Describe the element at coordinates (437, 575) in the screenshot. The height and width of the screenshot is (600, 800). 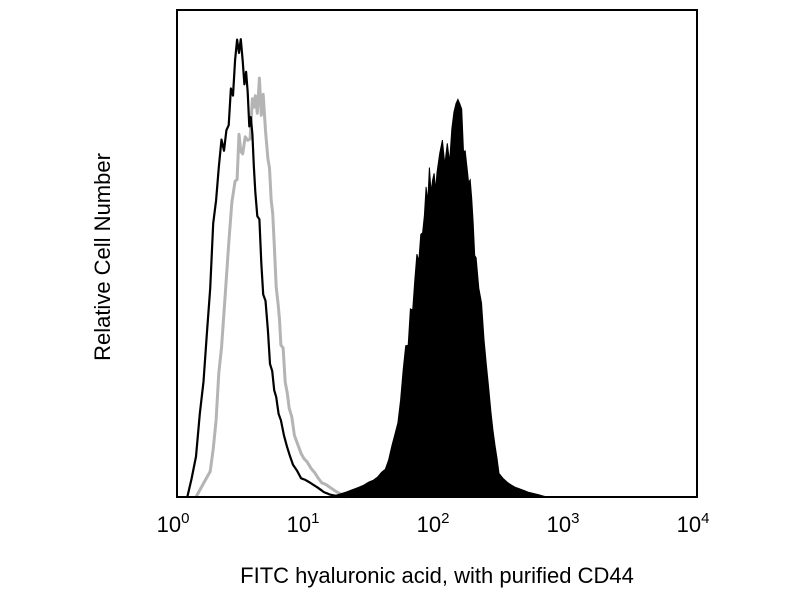
I see `x-axis-label: FITC hyaluronic acid, with purified CD44` at that location.